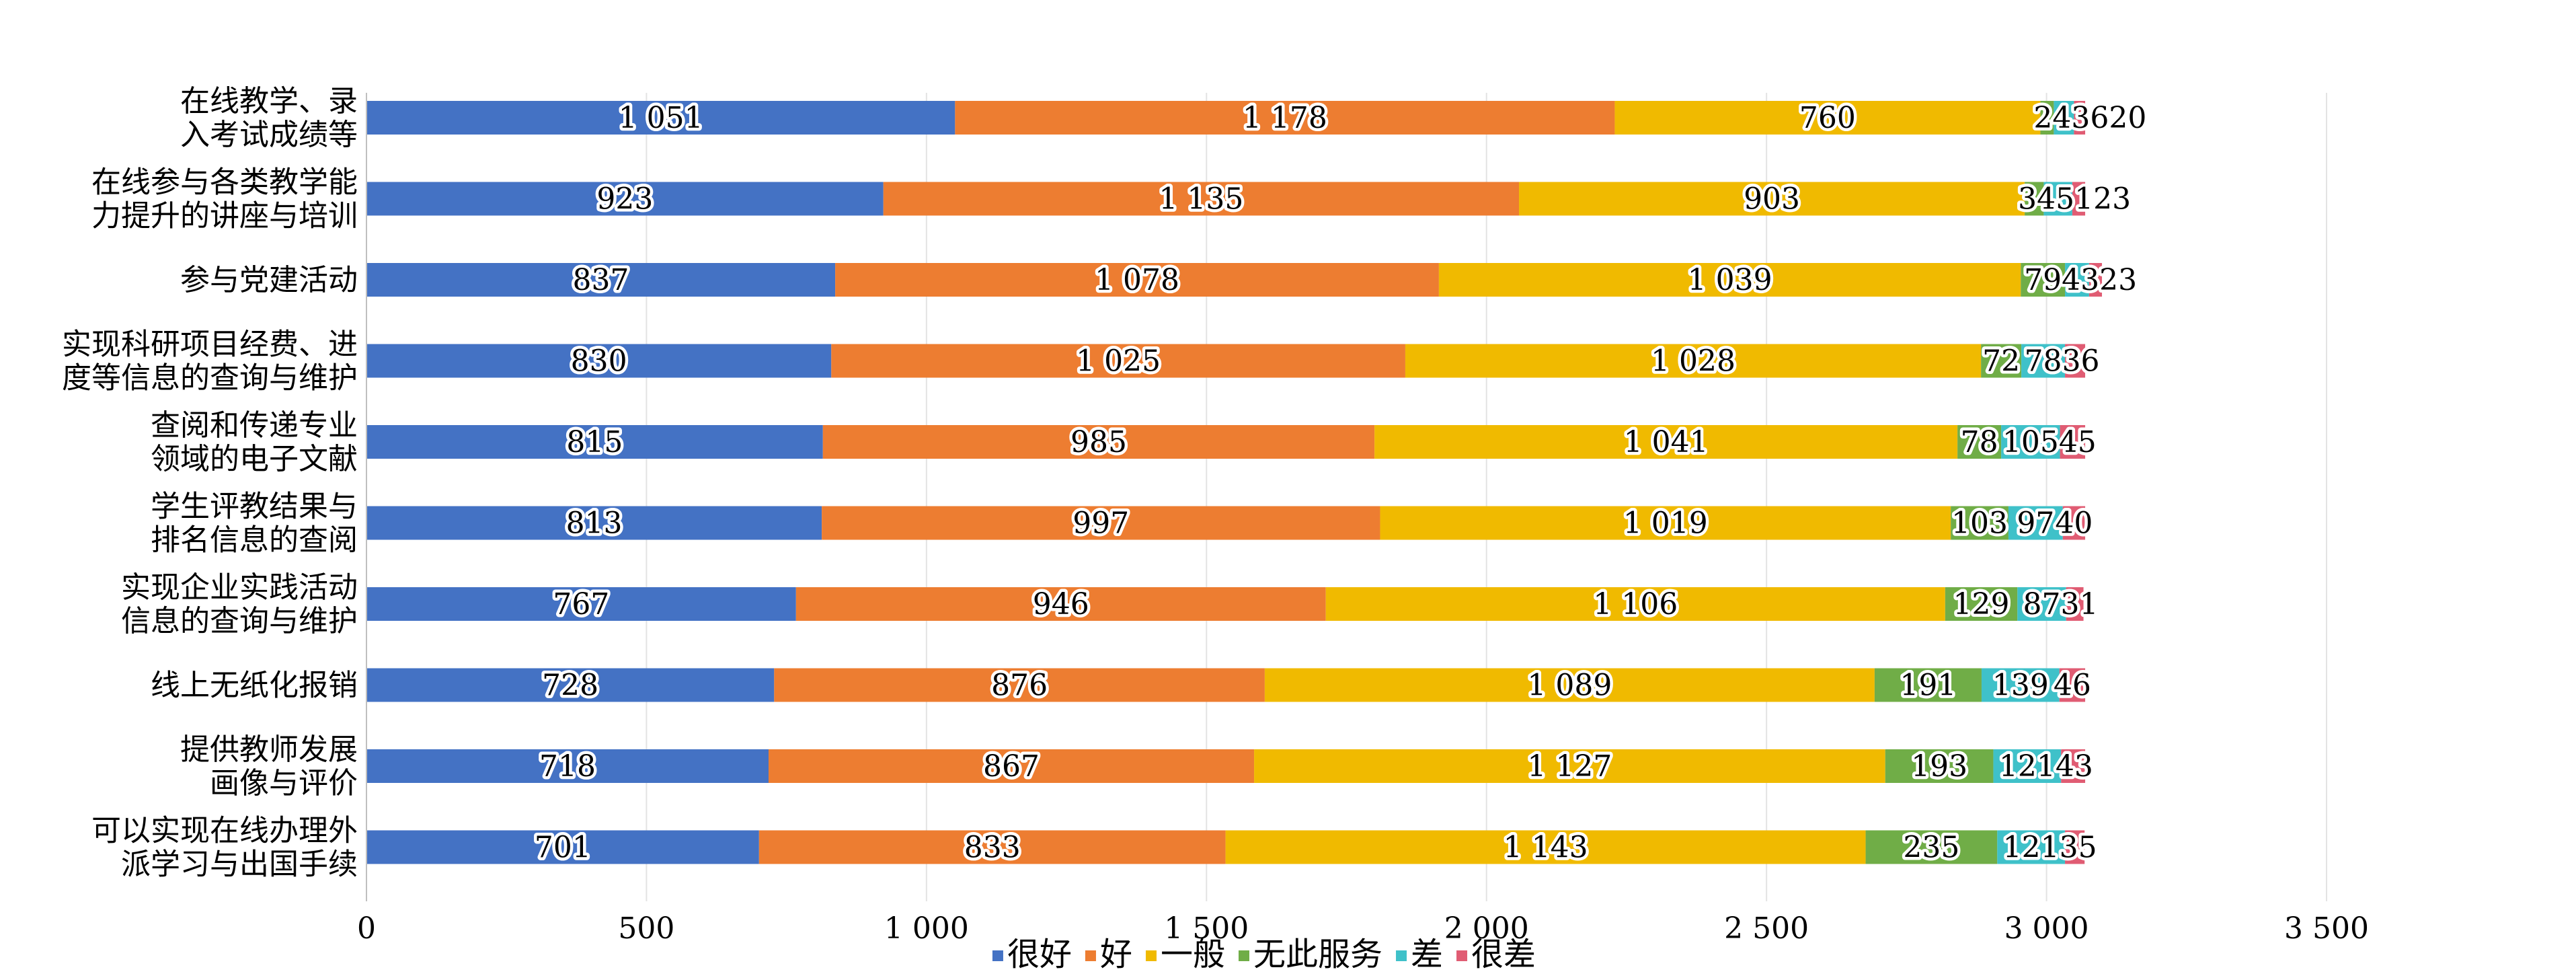 The image size is (2576, 980). Describe the element at coordinates (210, 361) in the screenshot. I see `category-label: 实现科研项目经费、进度等信息的查询与维护` at that location.